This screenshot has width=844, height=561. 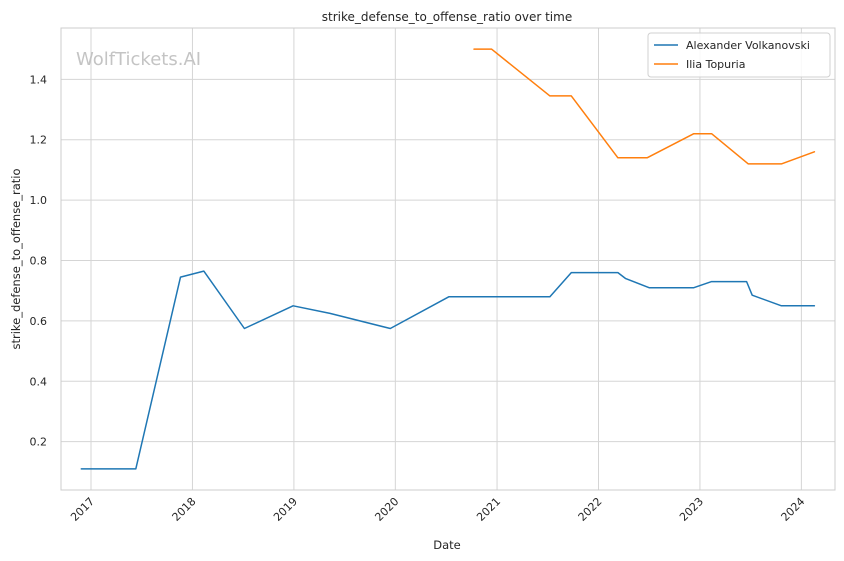 What do you see at coordinates (138, 59) in the screenshot?
I see `watermark: WolfTickets.AI` at bounding box center [138, 59].